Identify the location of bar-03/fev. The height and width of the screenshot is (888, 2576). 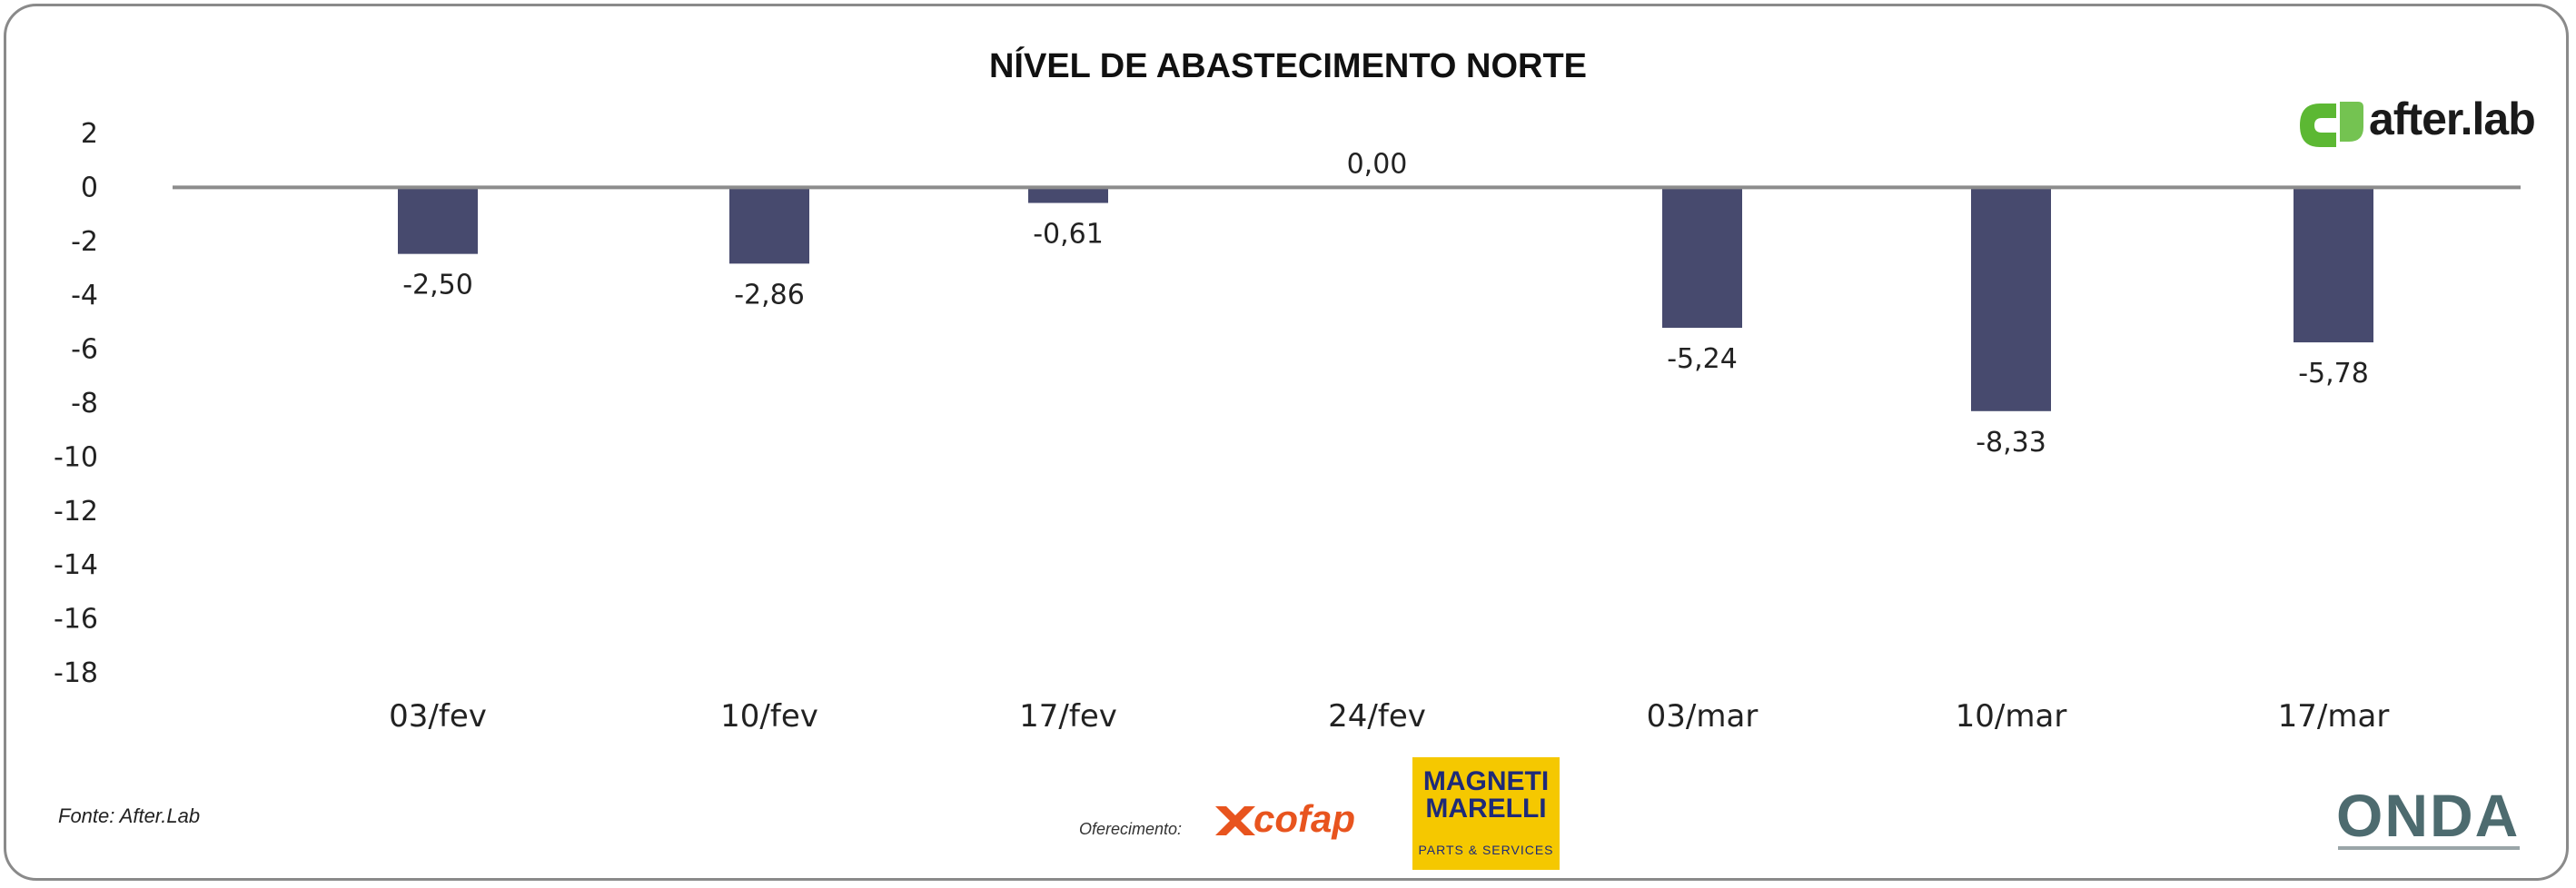
(438, 220).